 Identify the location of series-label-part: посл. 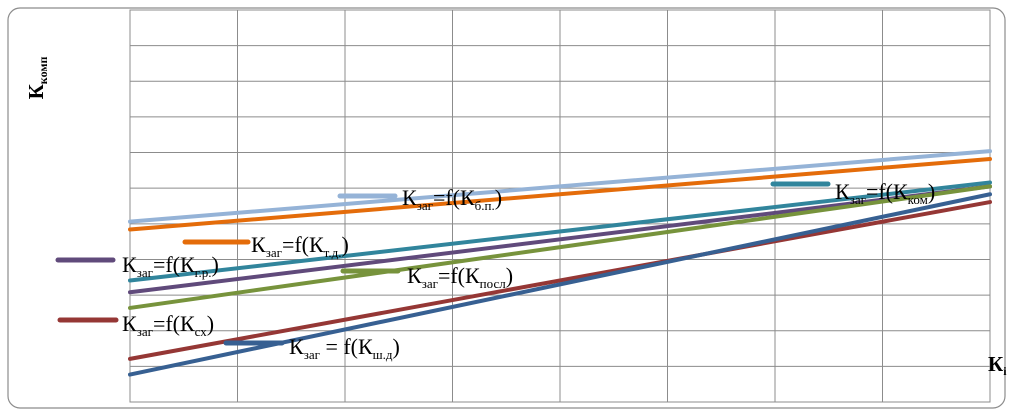
(493, 283).